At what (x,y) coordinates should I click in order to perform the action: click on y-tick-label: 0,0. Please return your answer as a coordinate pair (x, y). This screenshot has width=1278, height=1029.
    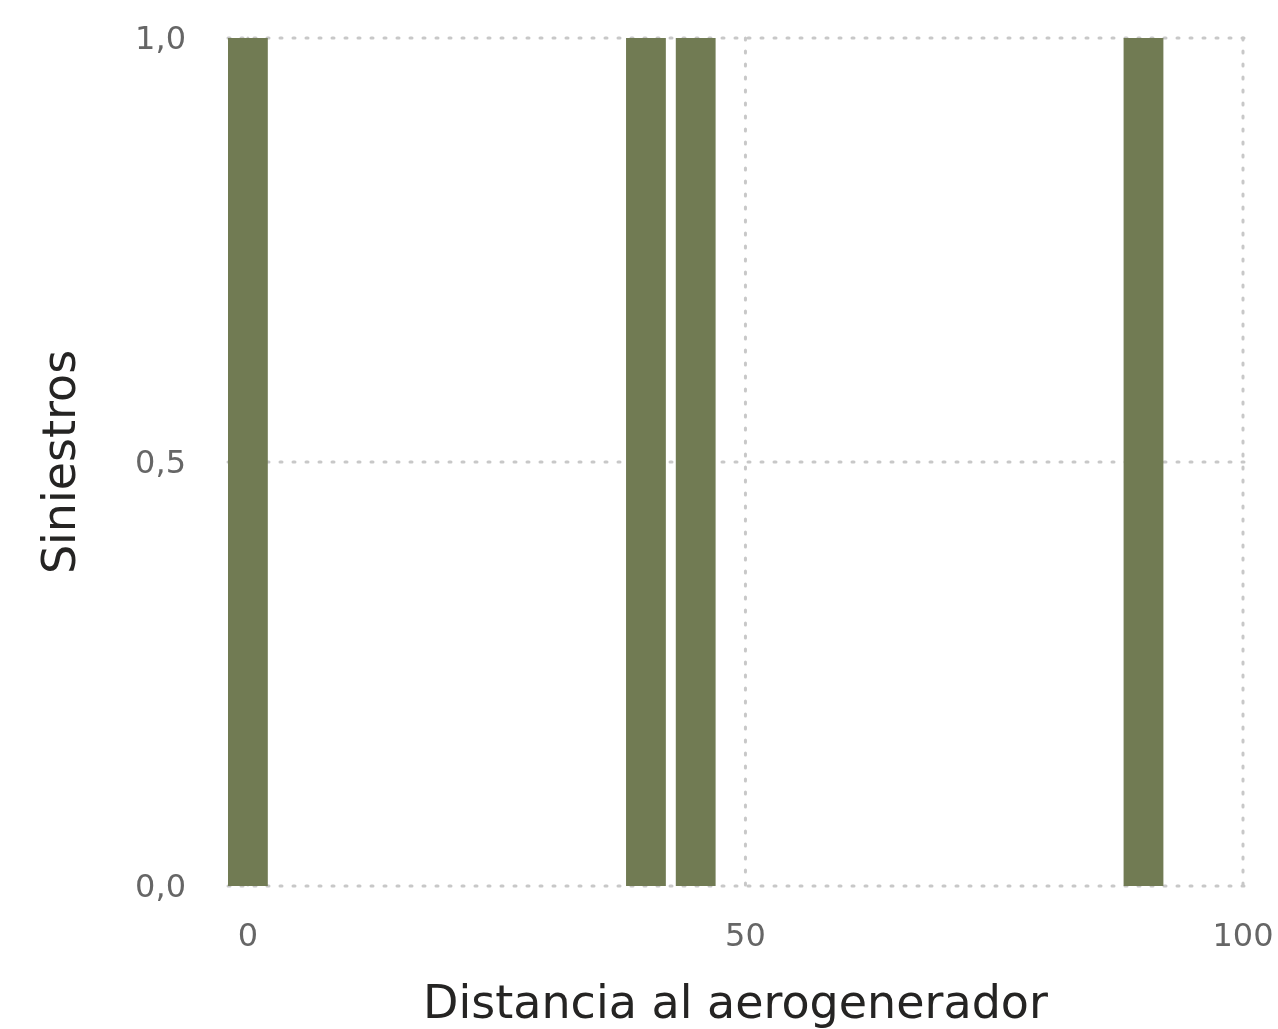
    Looking at the image, I should click on (160, 886).